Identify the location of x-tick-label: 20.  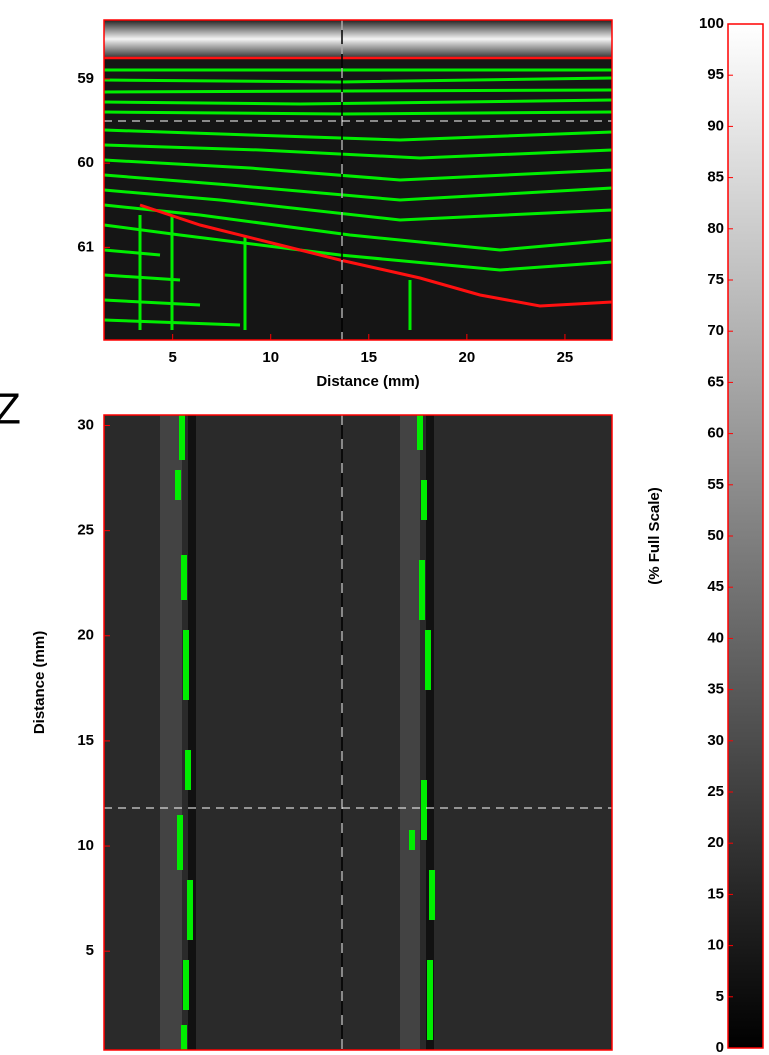
(467, 357).